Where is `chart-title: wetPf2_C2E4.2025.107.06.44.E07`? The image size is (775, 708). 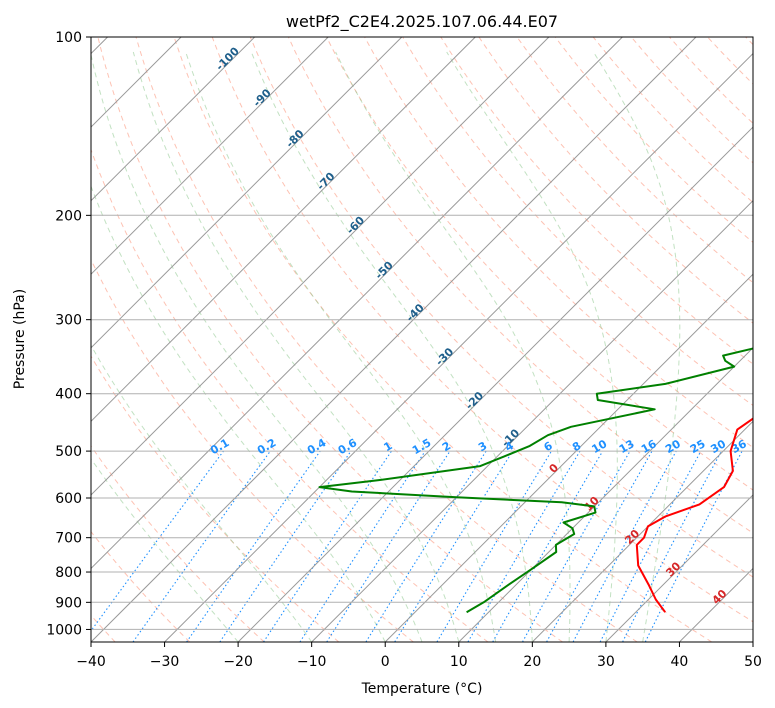 chart-title: wetPf2_C2E4.2025.107.06.44.E07 is located at coordinates (422, 22).